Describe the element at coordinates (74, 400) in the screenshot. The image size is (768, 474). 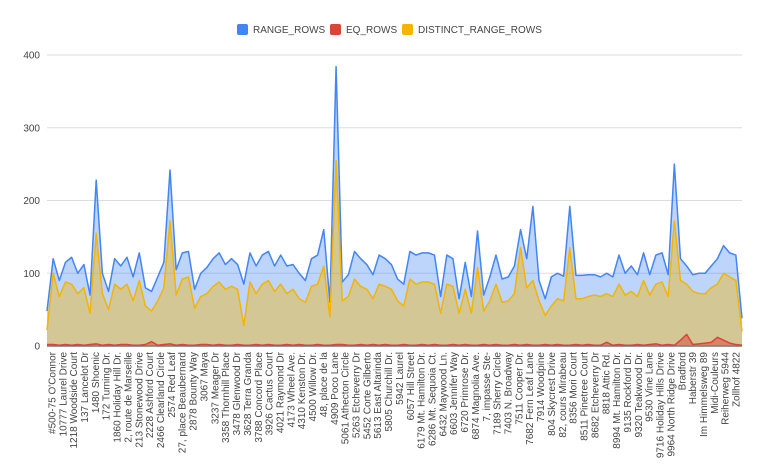
I see `x-tick-label: 1218 Woodside Court` at that location.